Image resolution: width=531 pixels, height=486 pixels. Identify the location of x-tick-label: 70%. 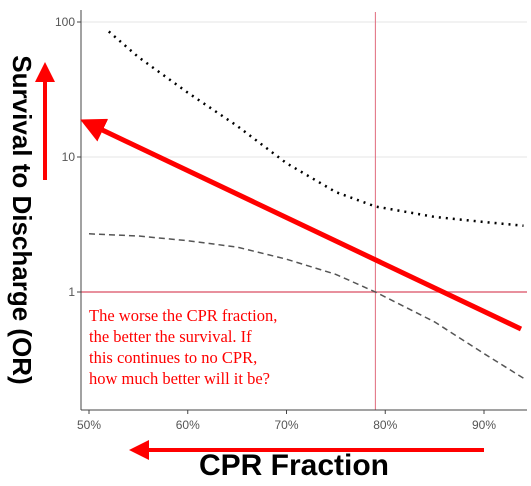
(286, 425).